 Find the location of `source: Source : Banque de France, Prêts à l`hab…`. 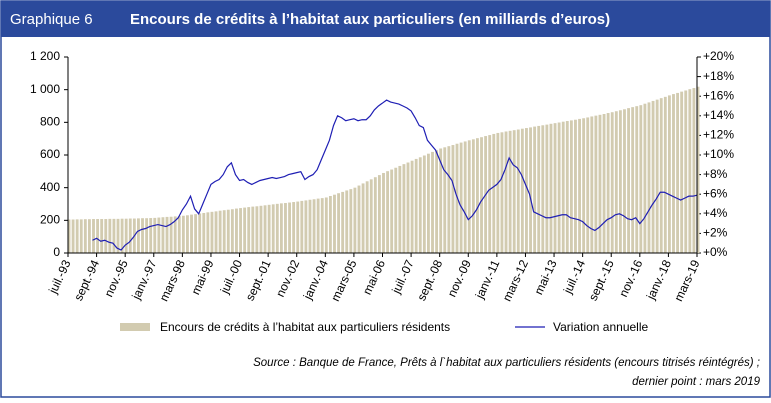

source: Source : Banque de France, Prêts à l`hab… is located at coordinates (506, 363).